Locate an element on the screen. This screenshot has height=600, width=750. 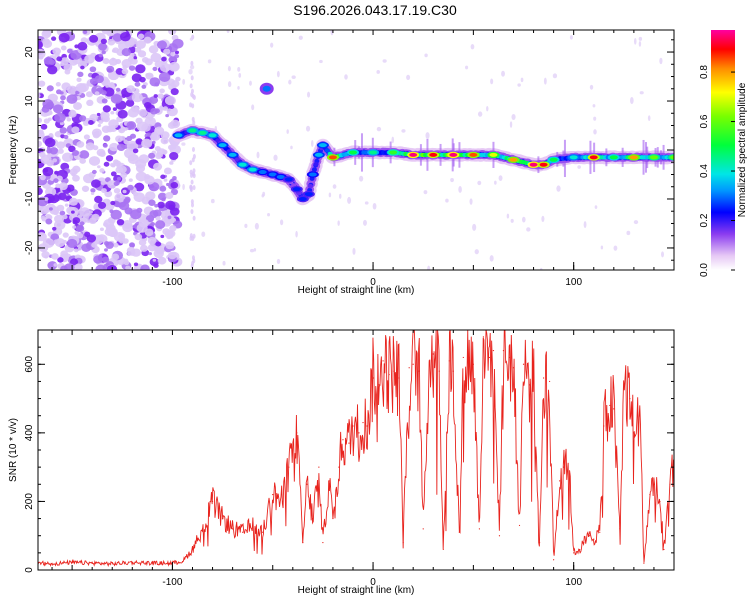
snr-y-tick-label: 600 is located at coordinates (29, 364).